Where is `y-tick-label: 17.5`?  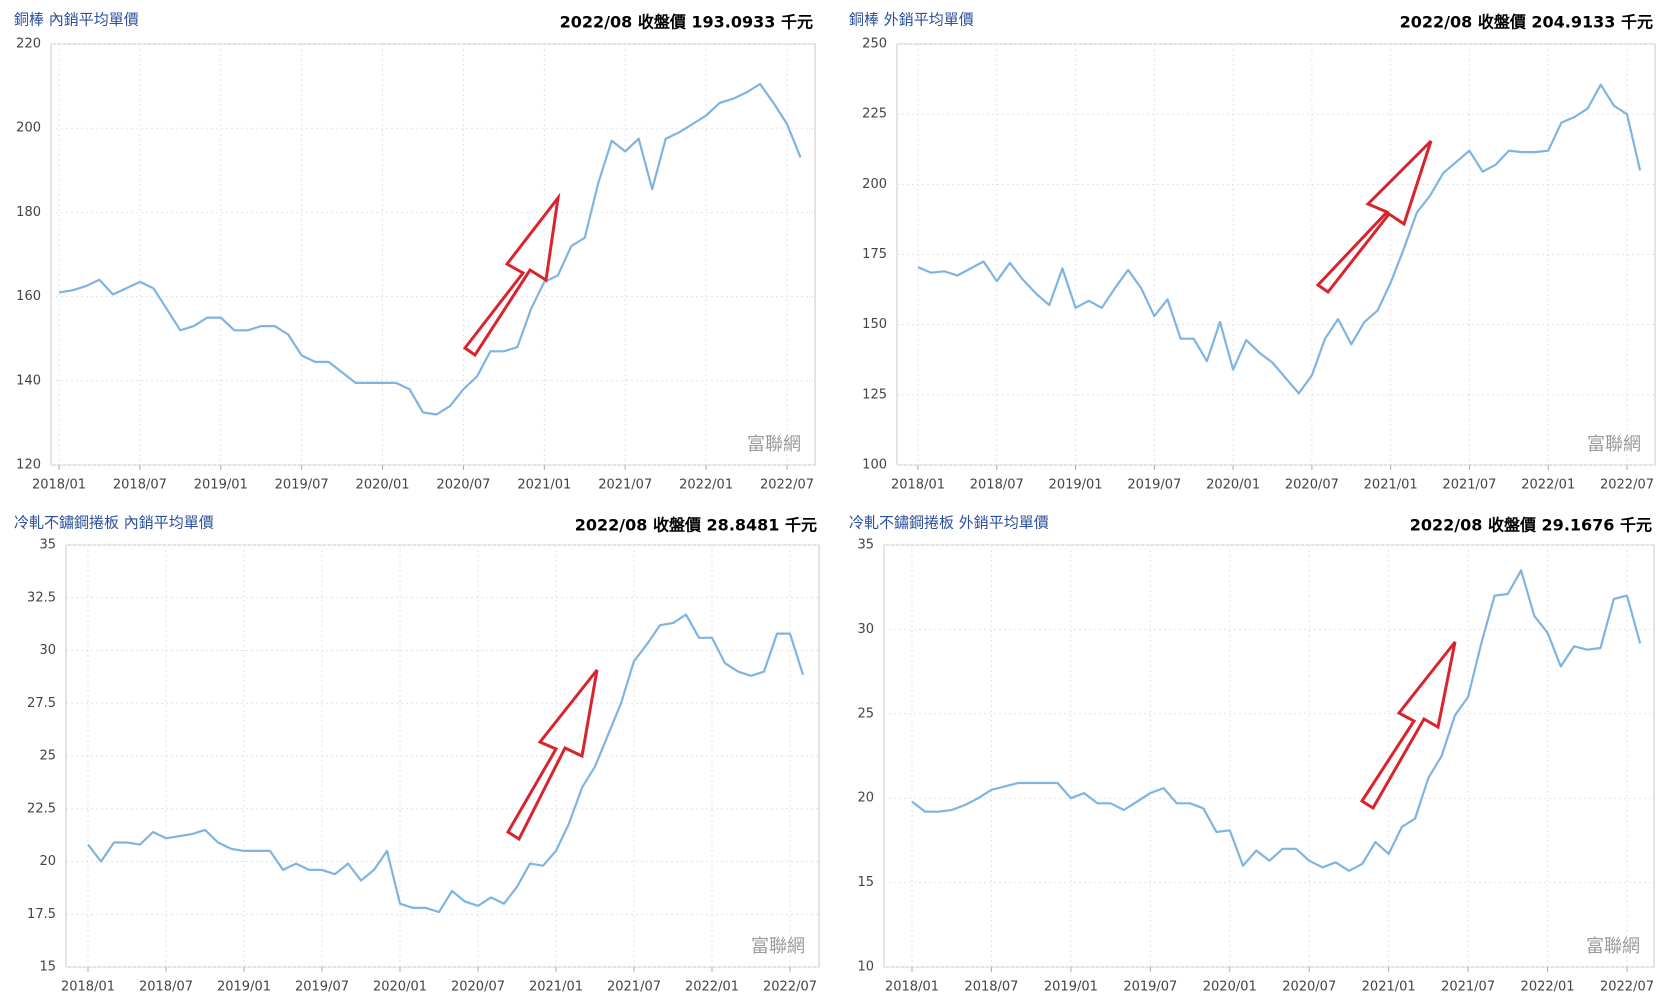
y-tick-label: 17.5 is located at coordinates (41, 914).